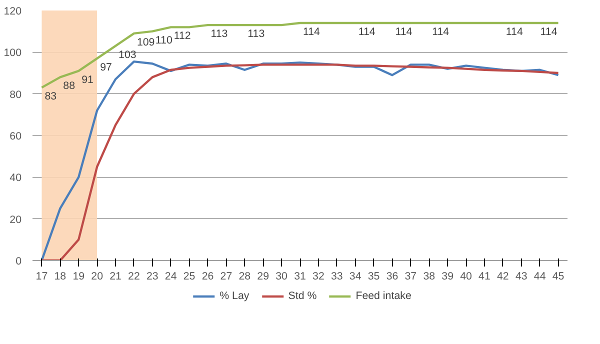 Image resolution: width=600 pixels, height=344 pixels. What do you see at coordinates (235, 296) in the screenshot?
I see `legend-label: % Lay` at bounding box center [235, 296].